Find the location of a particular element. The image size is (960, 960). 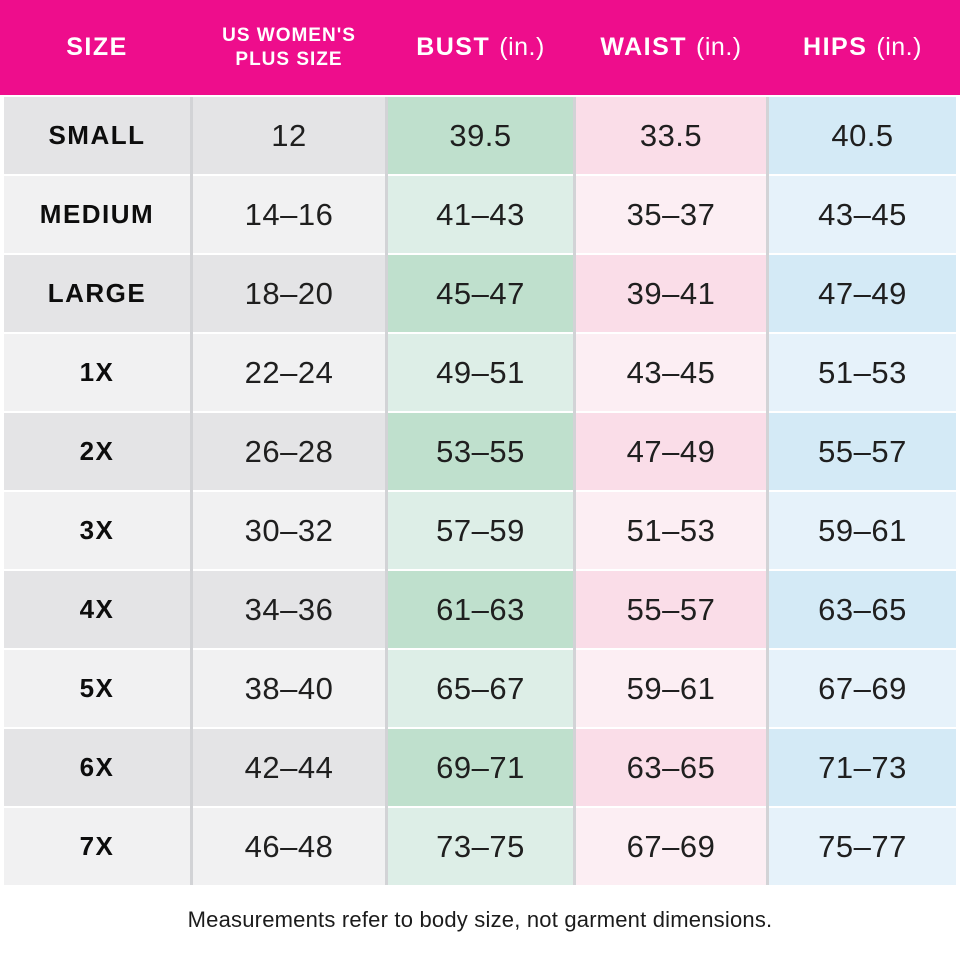

cell-plus-size: 46–48 is located at coordinates (289, 846).